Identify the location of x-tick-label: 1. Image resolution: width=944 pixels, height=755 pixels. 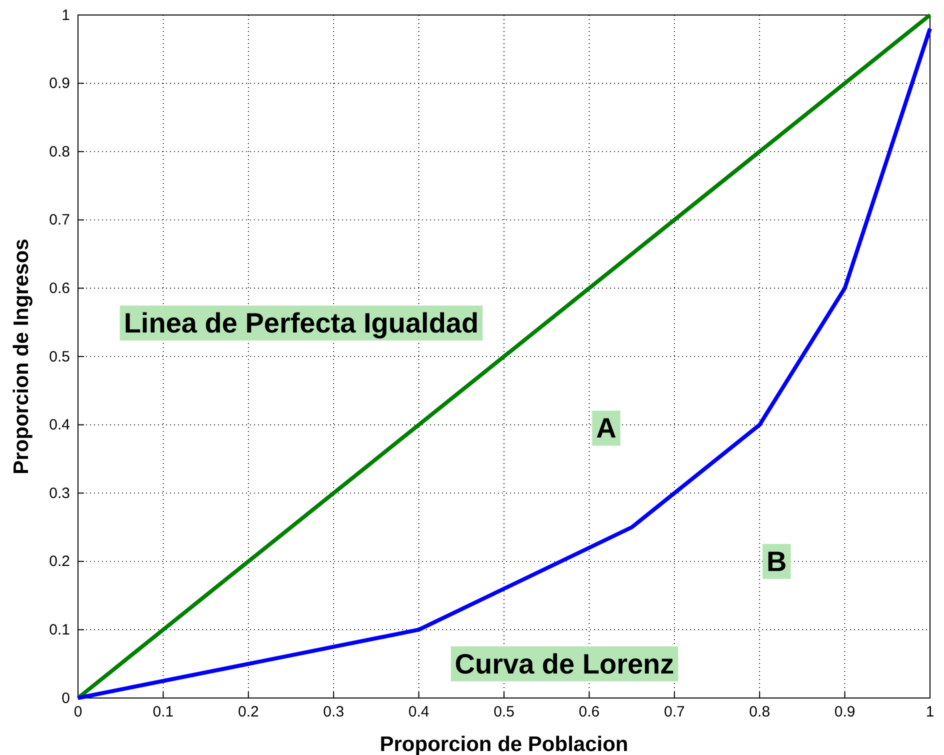
(930, 712).